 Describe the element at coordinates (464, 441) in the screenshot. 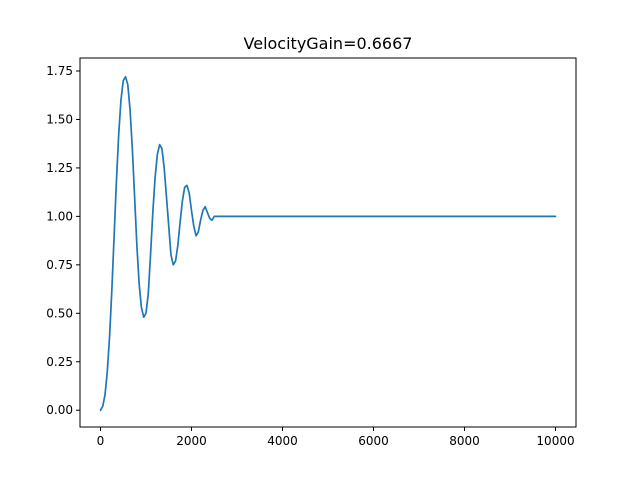

I see `x-tick-label: 8000` at that location.